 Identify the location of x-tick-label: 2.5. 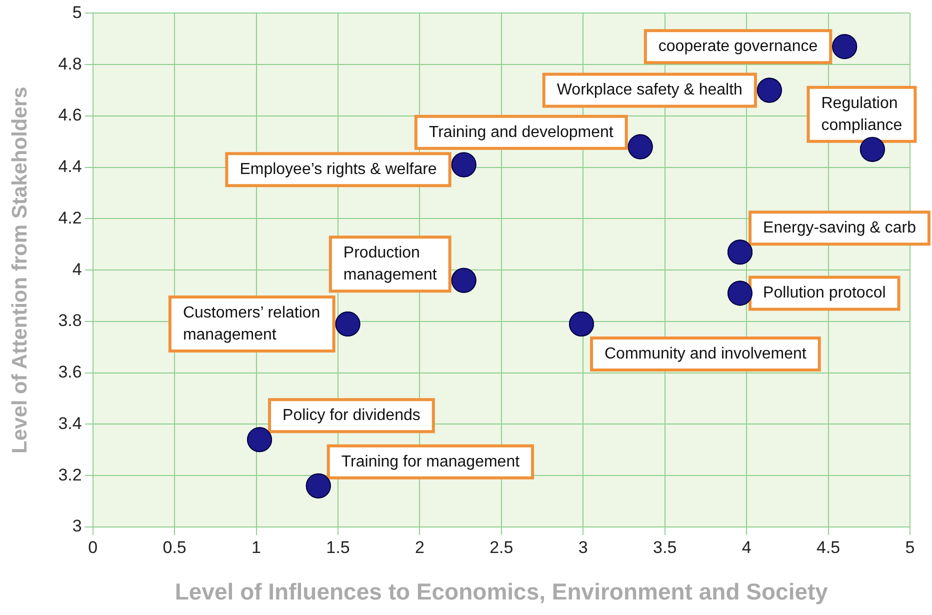
(502, 547).